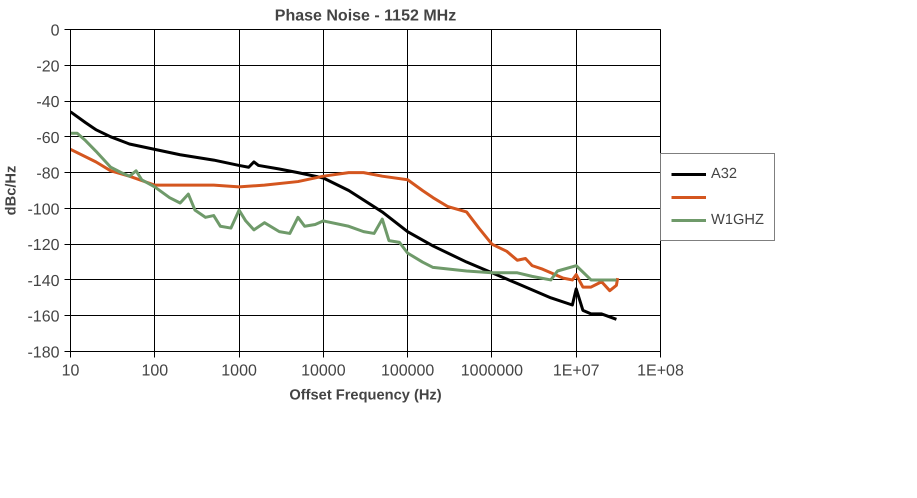 The height and width of the screenshot is (498, 917). Describe the element at coordinates (407, 371) in the screenshot. I see `x-tick-label: 100000` at that location.